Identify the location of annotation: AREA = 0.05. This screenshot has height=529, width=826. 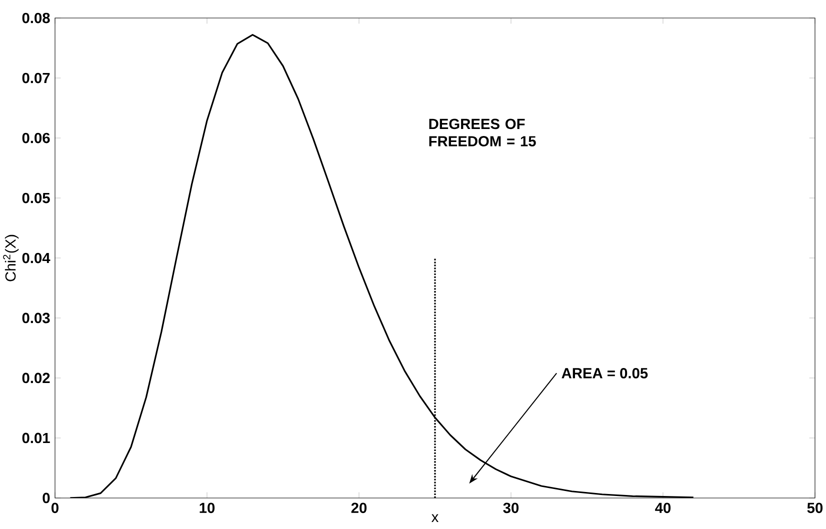
(605, 373).